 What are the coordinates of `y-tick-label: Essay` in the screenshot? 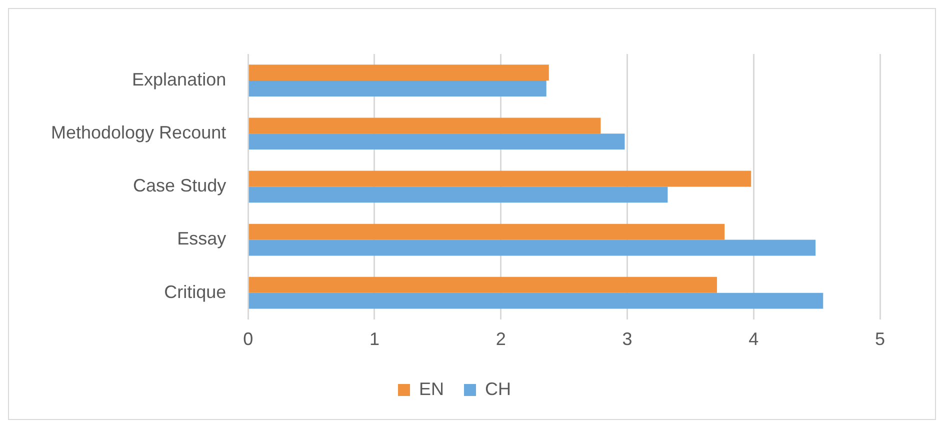 It's located at (201, 238).